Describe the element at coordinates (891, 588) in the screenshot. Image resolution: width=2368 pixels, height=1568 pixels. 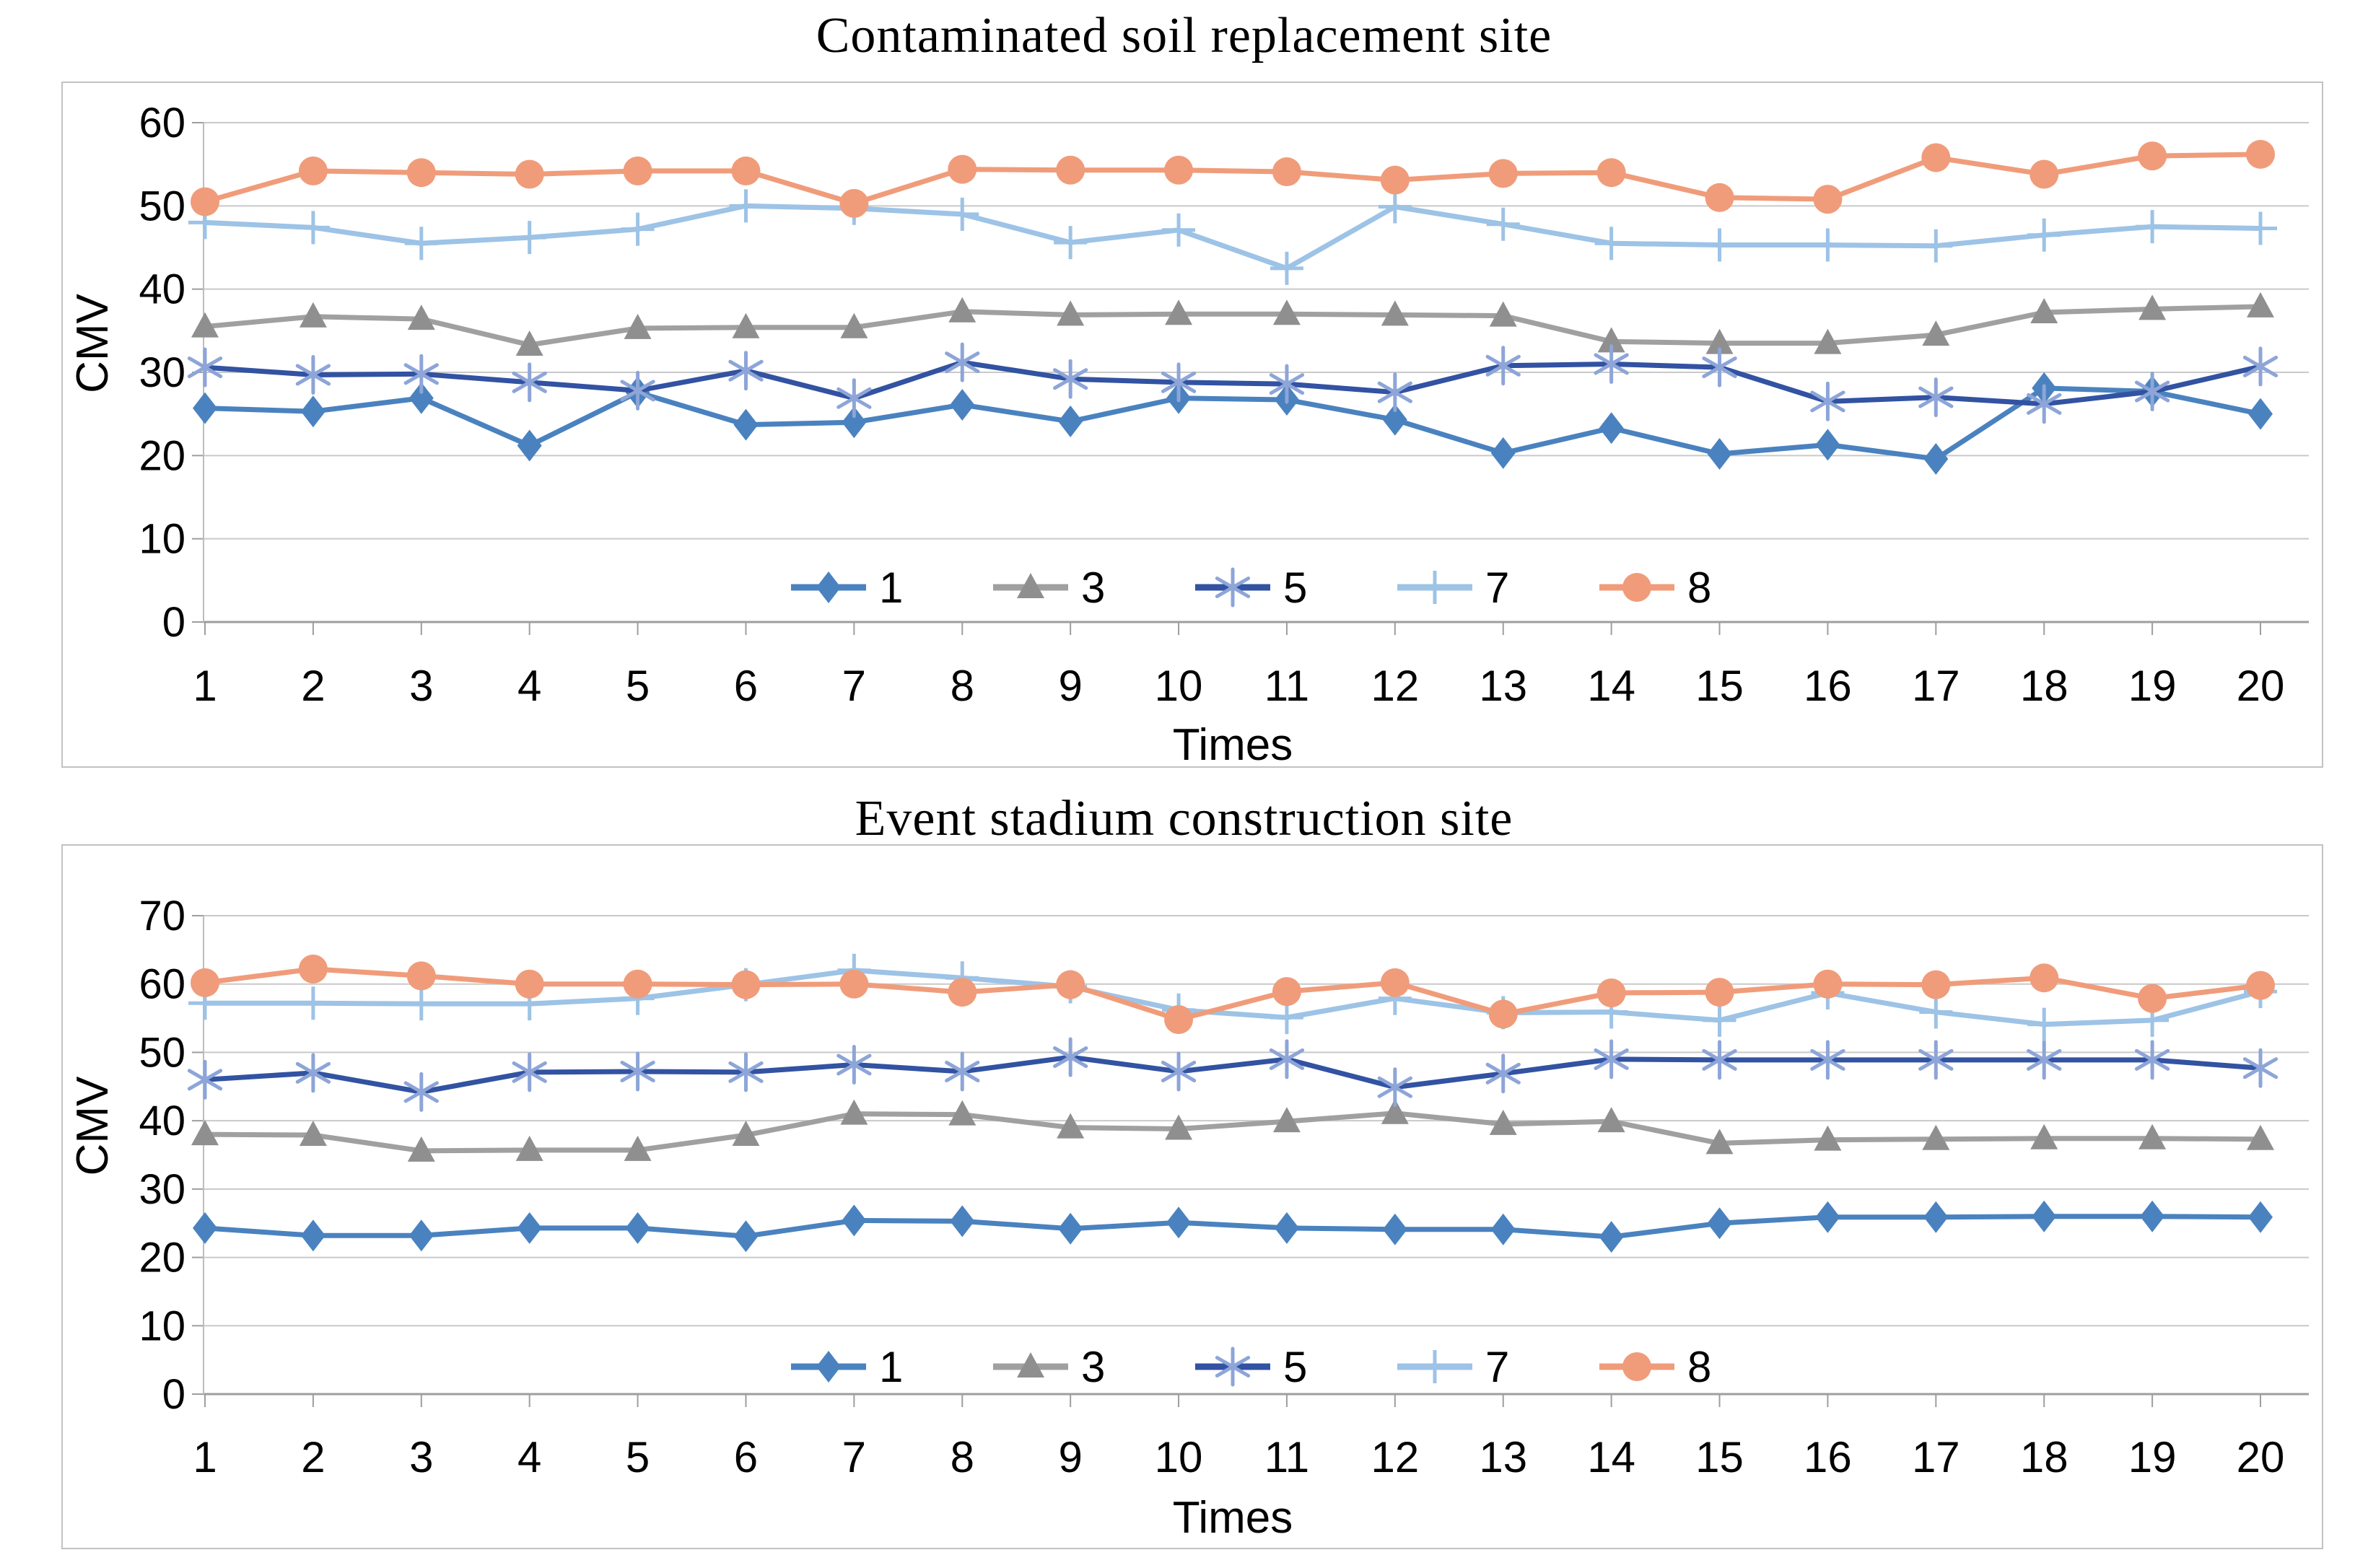
I see `legend-label: 1` at that location.